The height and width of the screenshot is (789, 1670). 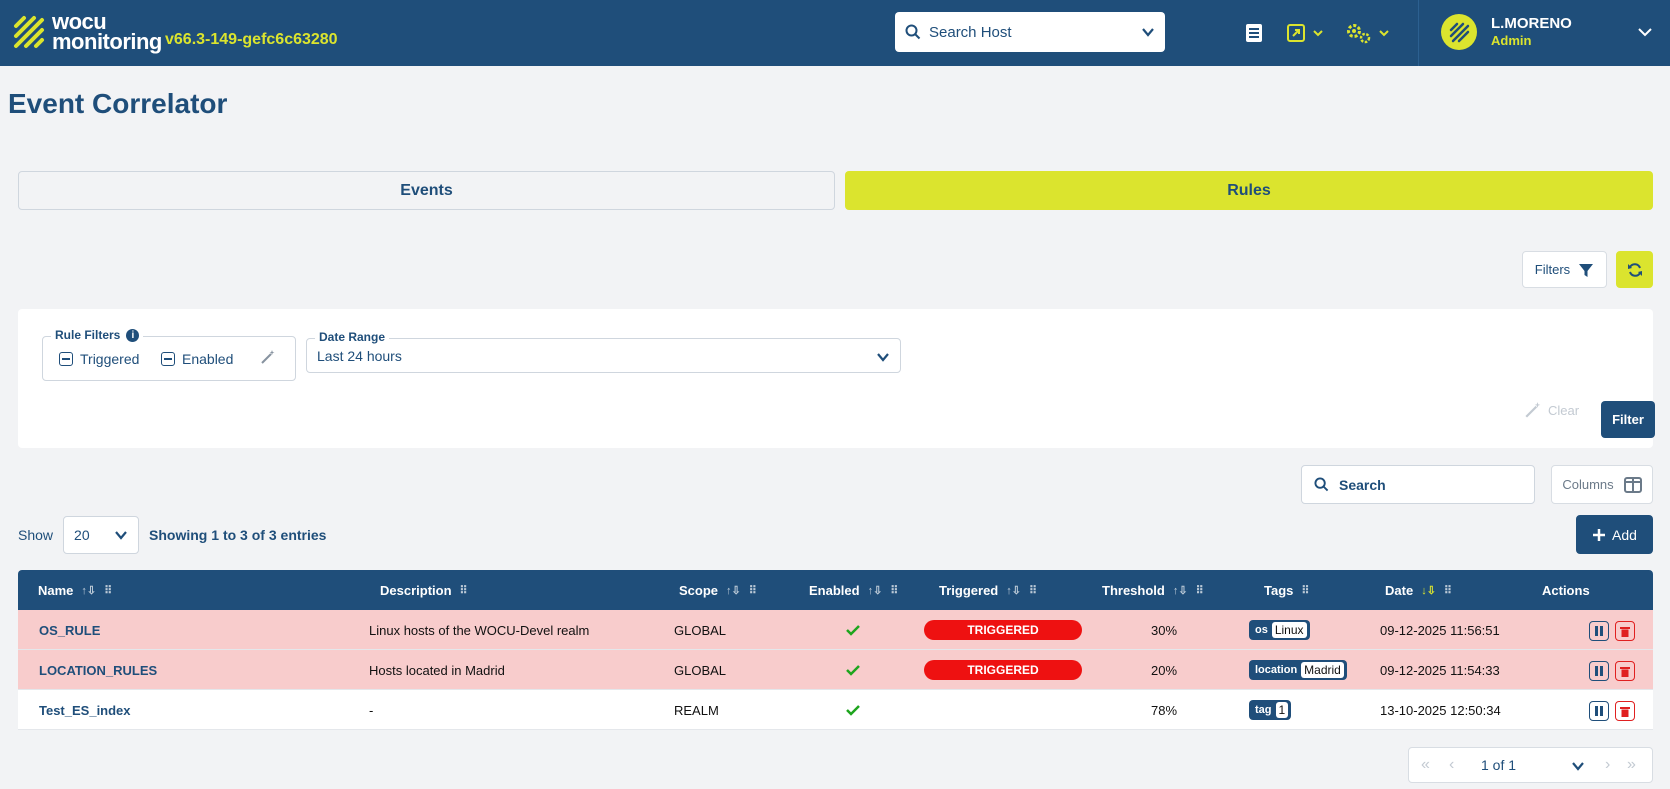 What do you see at coordinates (1287, 590) in the screenshot?
I see `column-header-tags: Tags ⠿` at bounding box center [1287, 590].